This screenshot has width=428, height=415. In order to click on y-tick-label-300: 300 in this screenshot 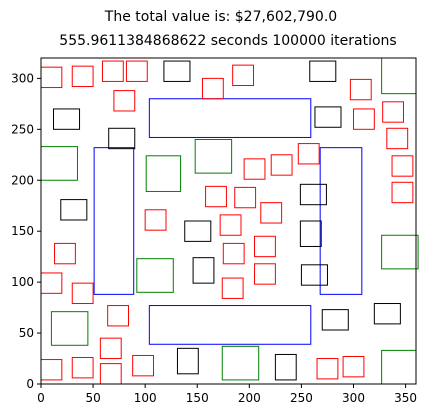, I will do `click(22, 78)`.